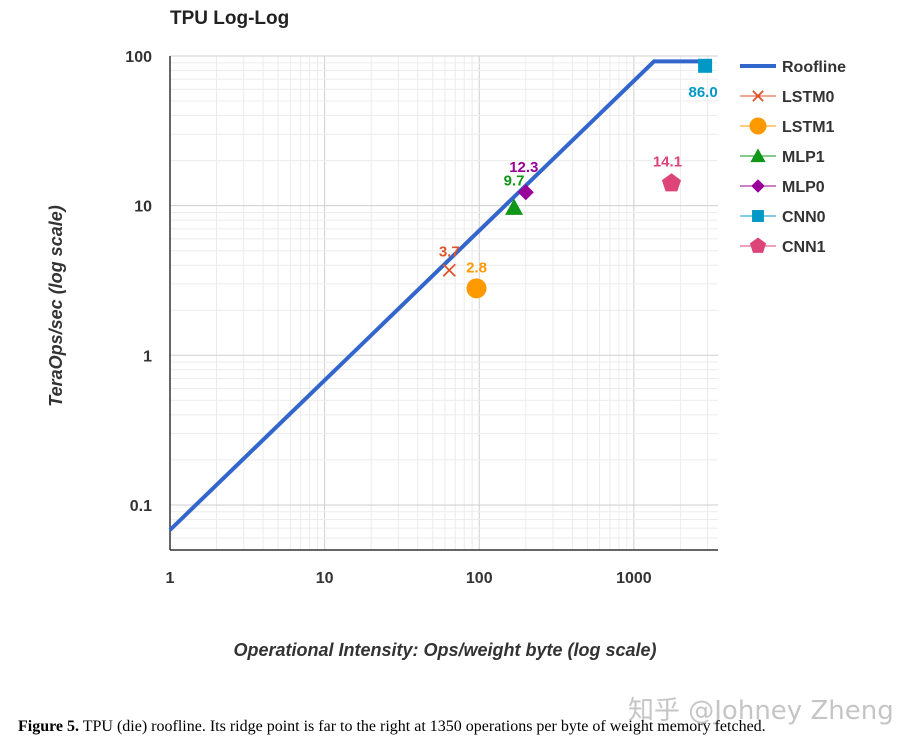 The width and height of the screenshot is (922, 748). What do you see at coordinates (525, 192) in the screenshot?
I see `point-mlp0` at bounding box center [525, 192].